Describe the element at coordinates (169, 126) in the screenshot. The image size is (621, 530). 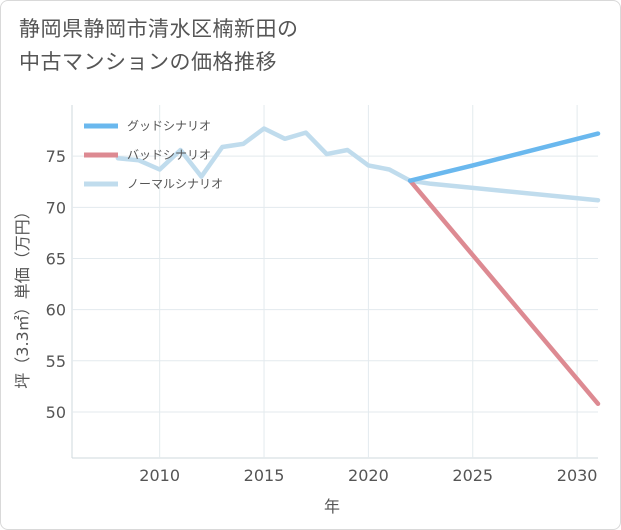
I see `legend-label-0: グッドシナリオ` at that location.